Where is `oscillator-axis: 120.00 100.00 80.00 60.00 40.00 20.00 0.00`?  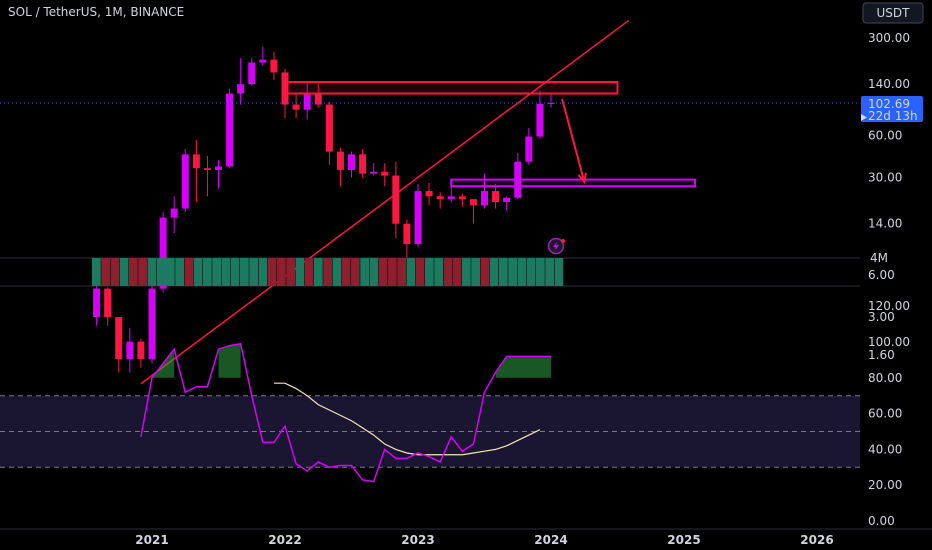
oscillator-axis: 120.00 100.00 80.00 60.00 40.00 20.00 0.00 is located at coordinates (889, 413).